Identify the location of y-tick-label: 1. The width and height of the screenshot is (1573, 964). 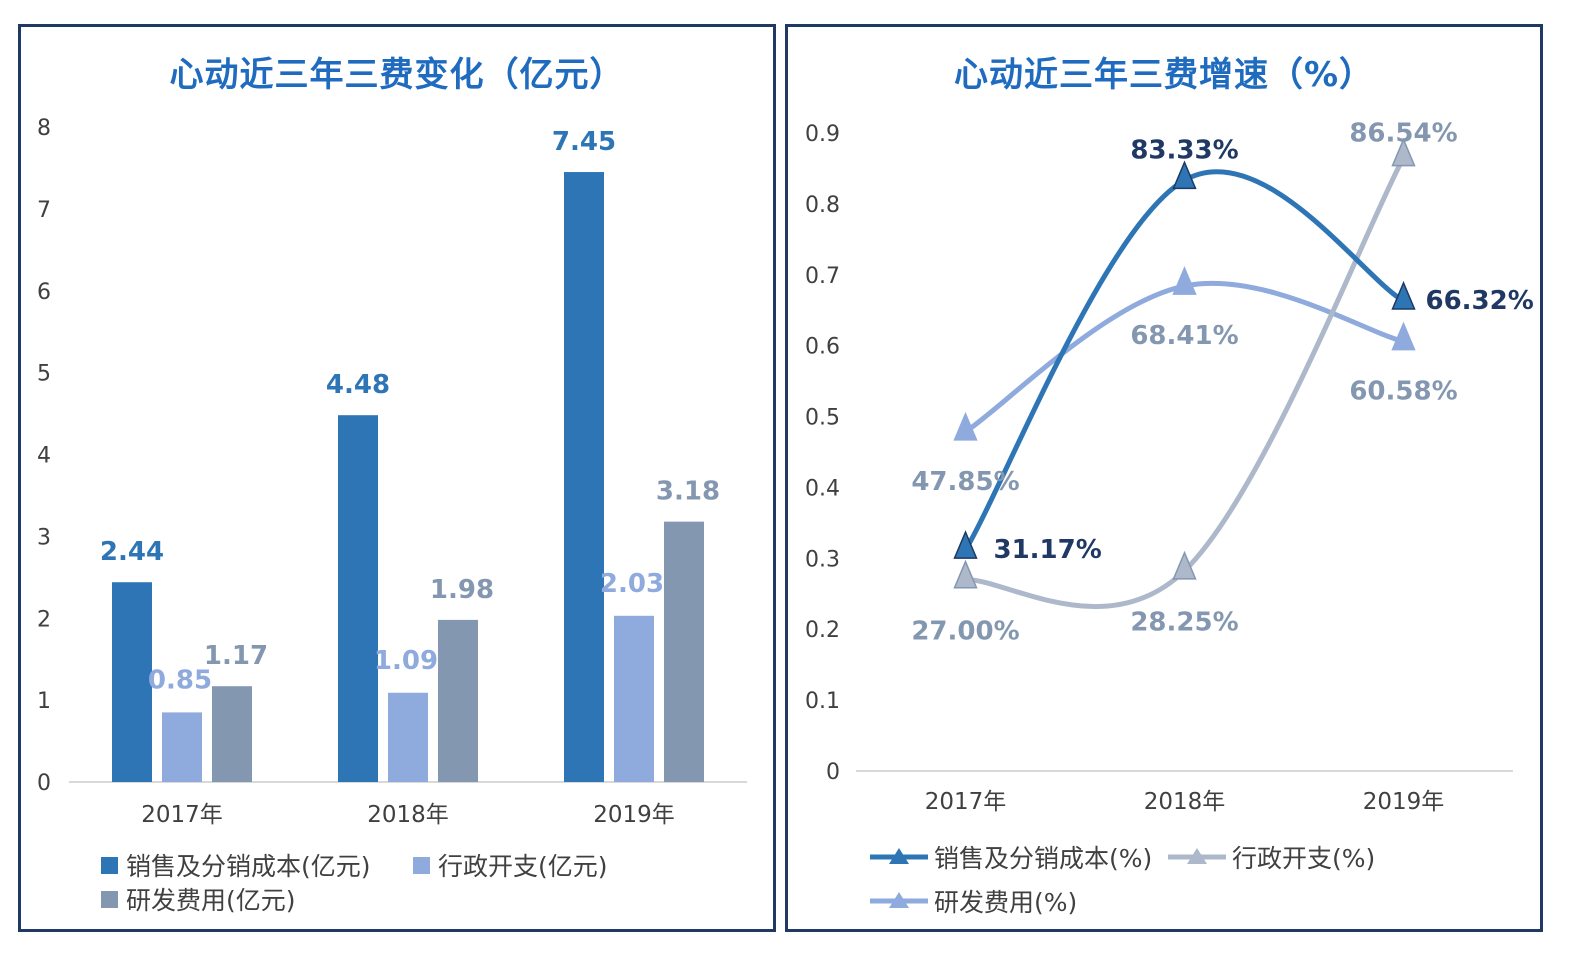
(44, 701).